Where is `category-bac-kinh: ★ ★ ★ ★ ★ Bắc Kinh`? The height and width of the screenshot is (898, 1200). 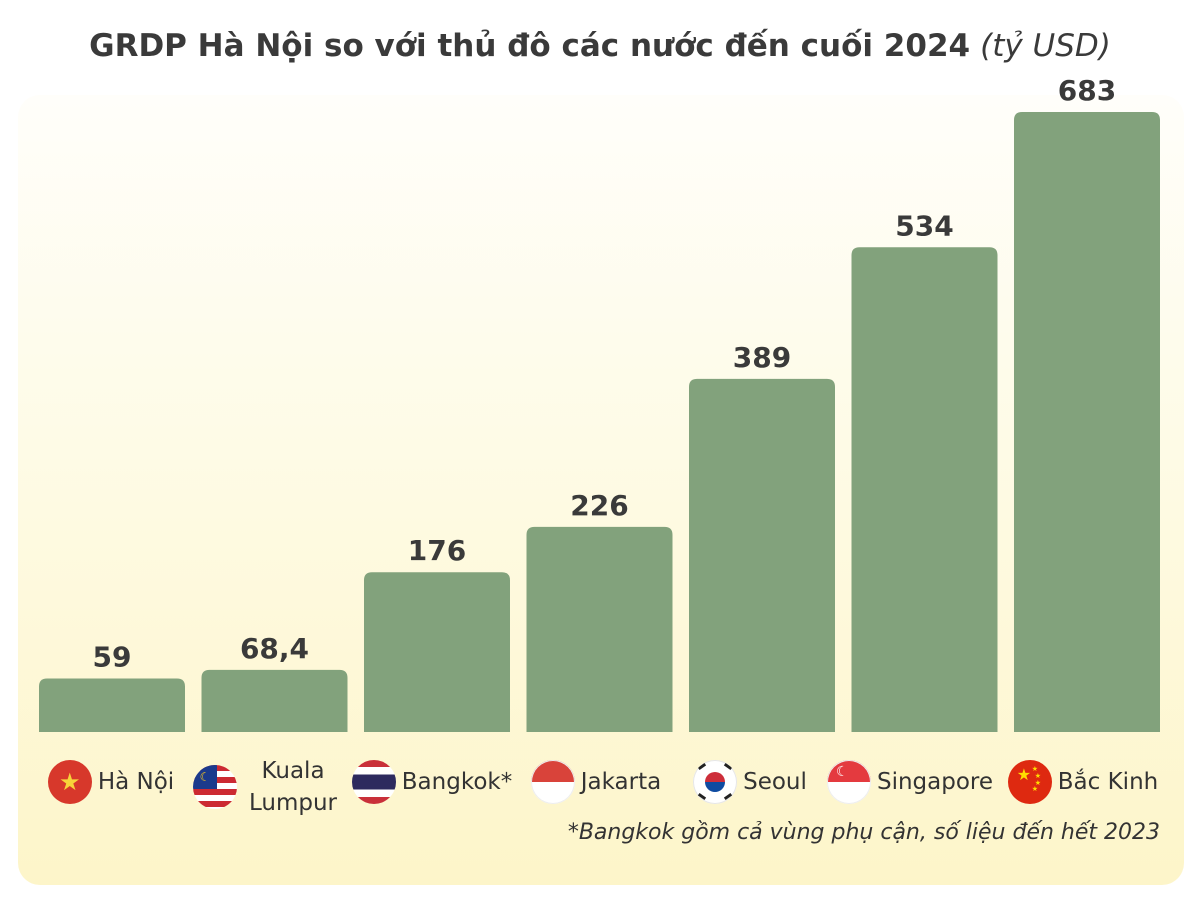
category-bac-kinh: ★ ★ ★ ★ ★ Bắc Kinh is located at coordinates (1083, 782).